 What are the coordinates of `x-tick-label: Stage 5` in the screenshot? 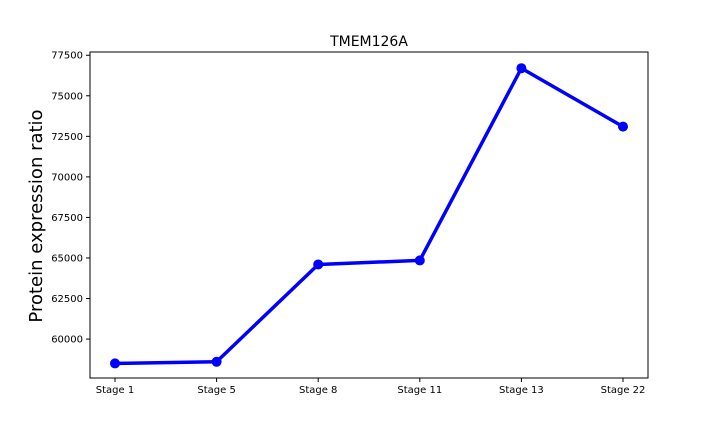 It's located at (216, 390).